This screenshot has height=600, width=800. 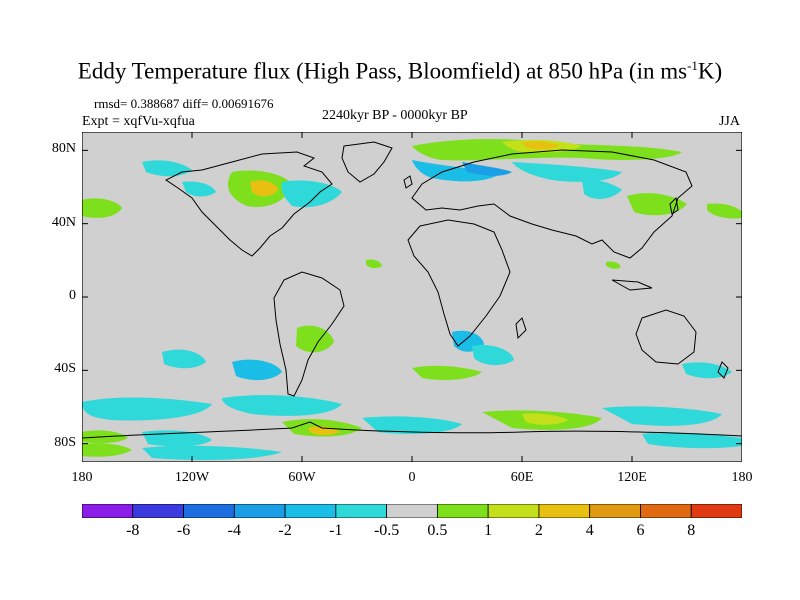 What do you see at coordinates (63, 222) in the screenshot?
I see `y-tick-label: 40N` at bounding box center [63, 222].